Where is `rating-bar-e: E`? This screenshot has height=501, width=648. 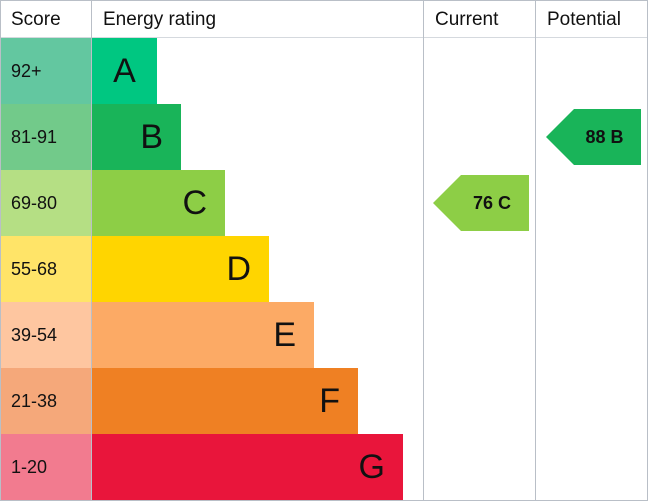 rating-bar-e: E is located at coordinates (203, 335).